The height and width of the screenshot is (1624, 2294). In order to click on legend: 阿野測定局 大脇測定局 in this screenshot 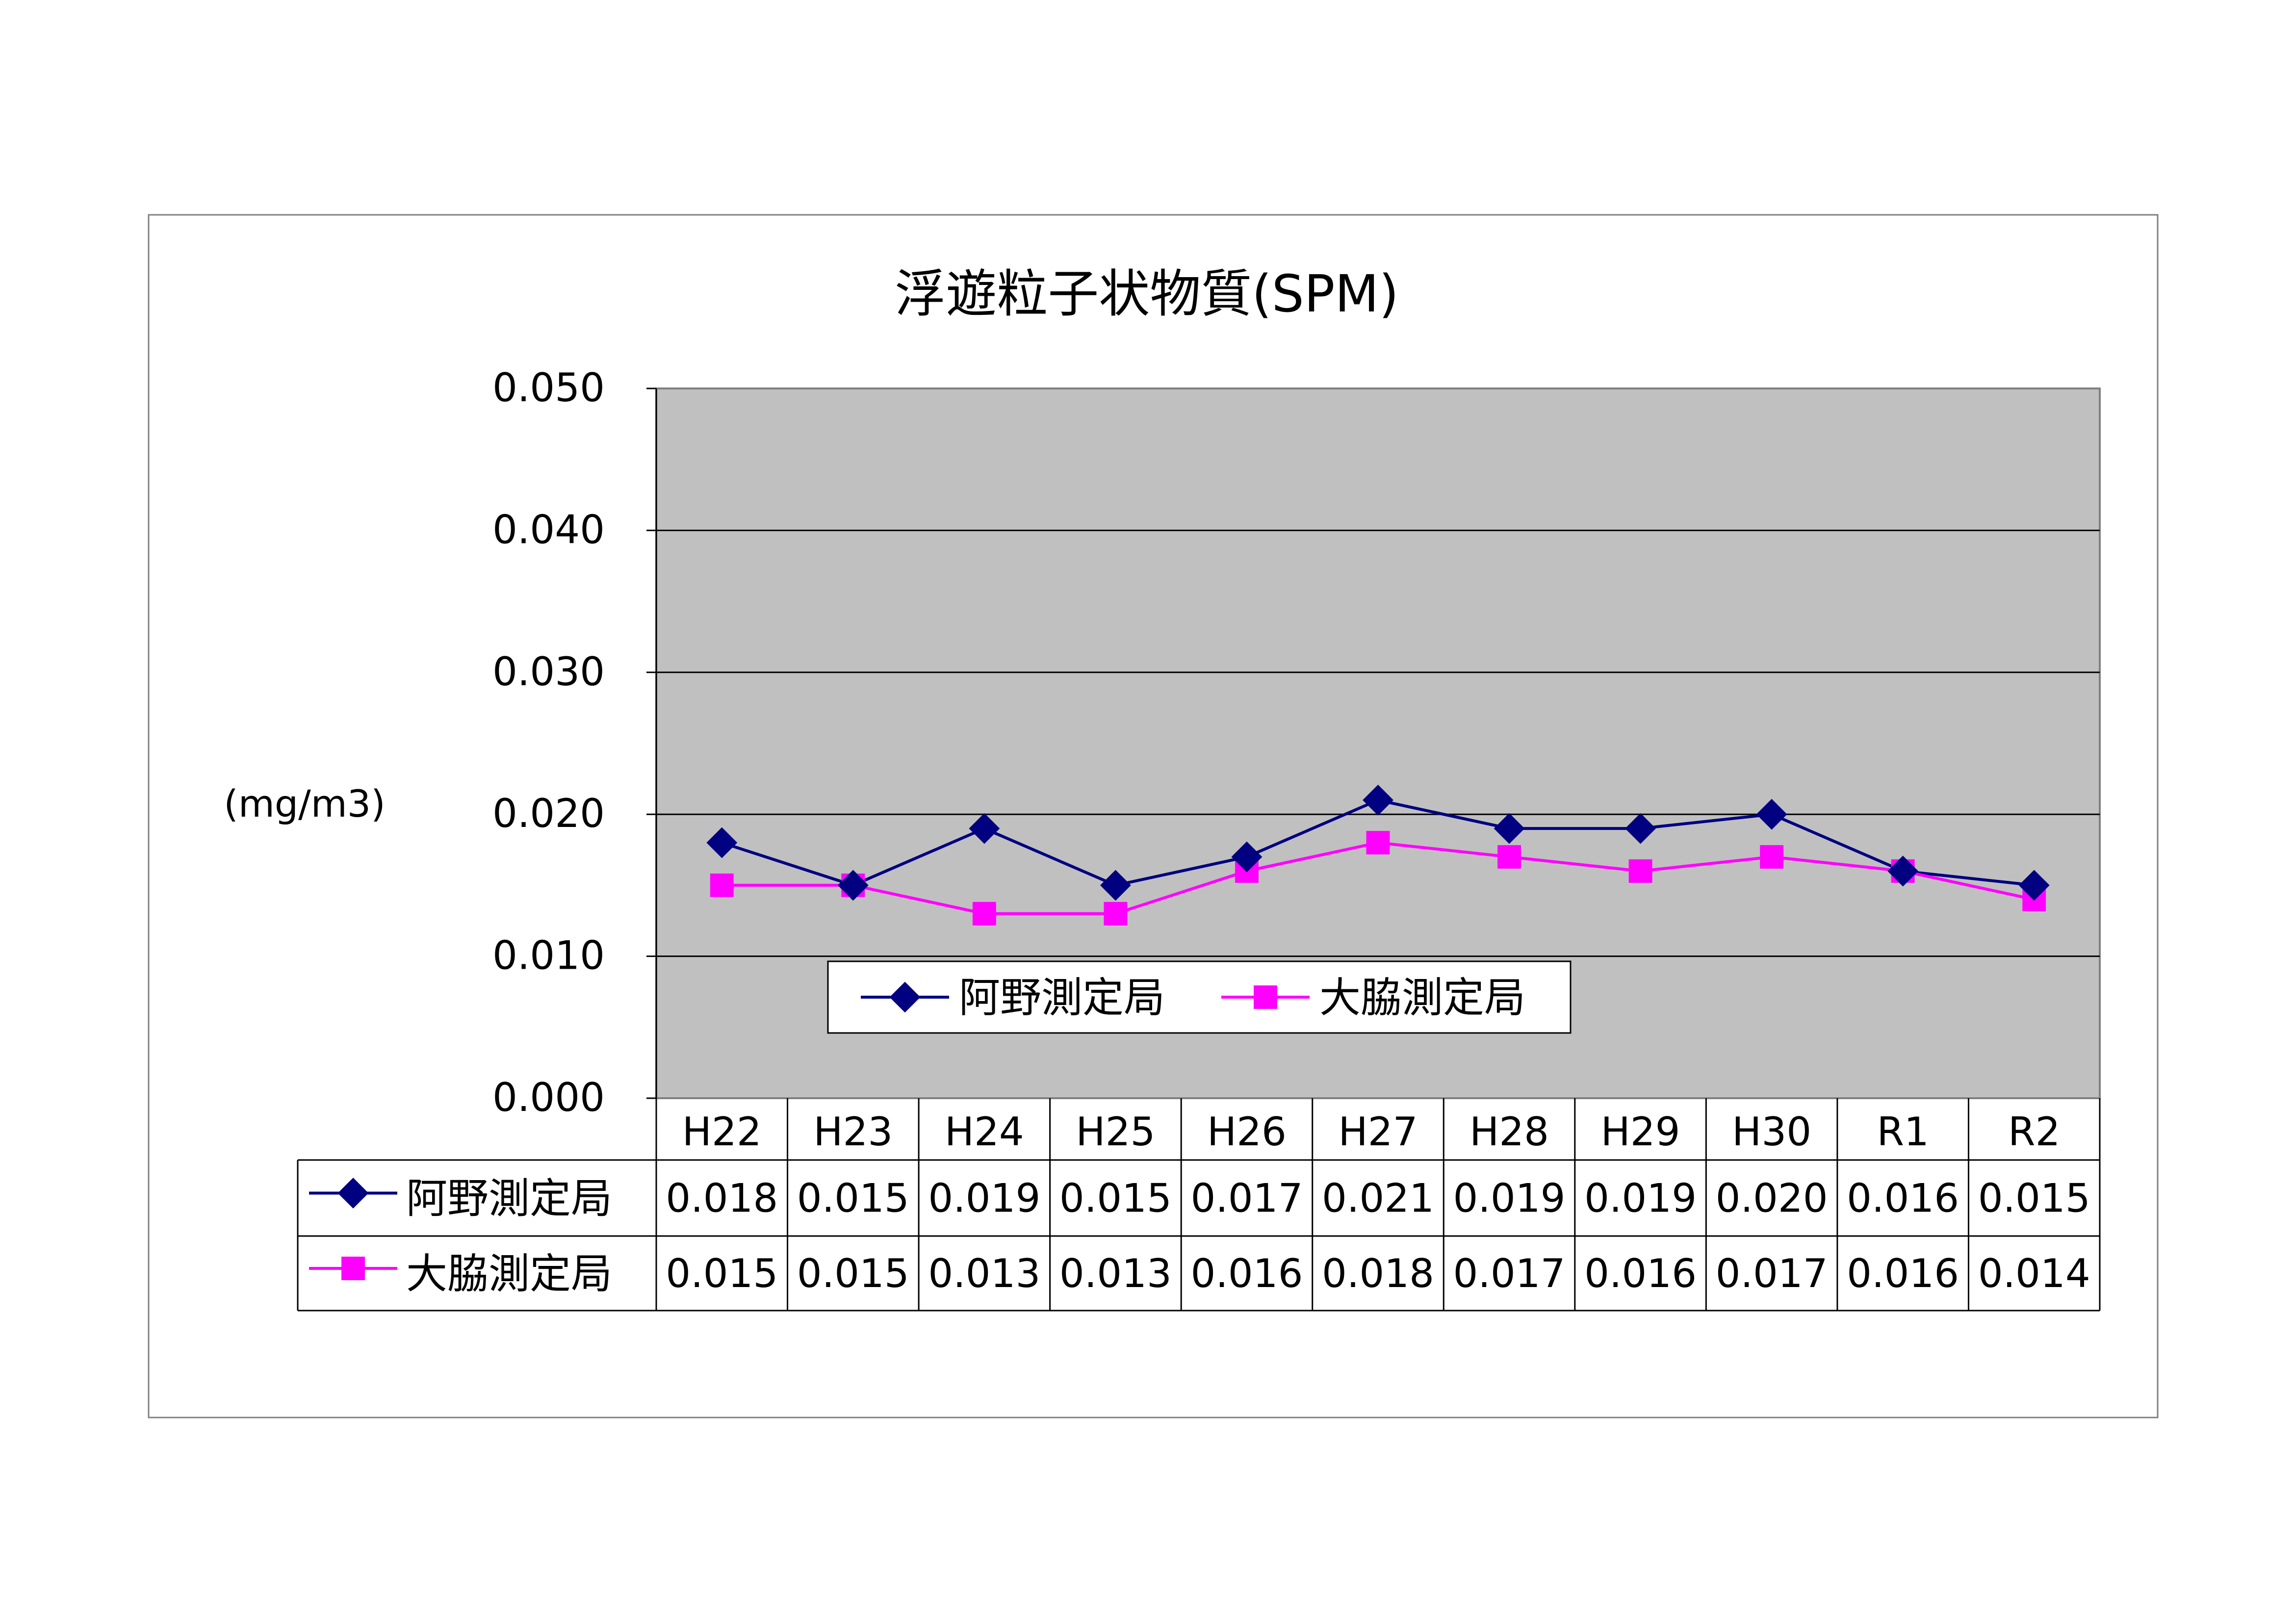, I will do `click(1200, 997)`.